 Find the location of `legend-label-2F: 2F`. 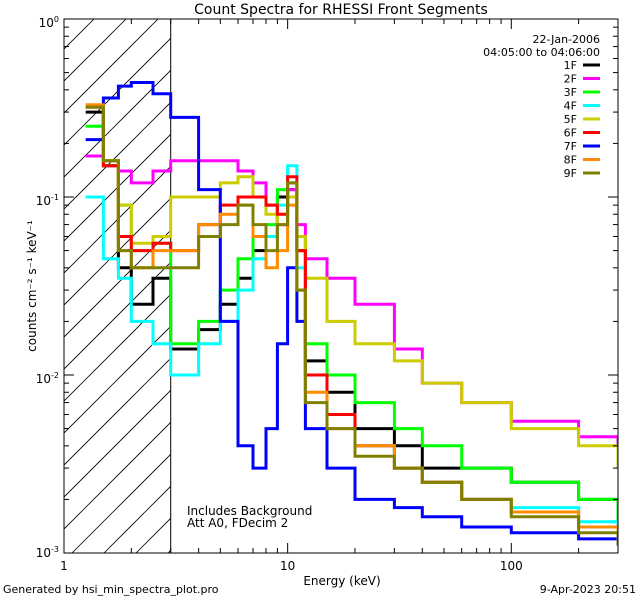

legend-label-2F: 2F is located at coordinates (570, 79).